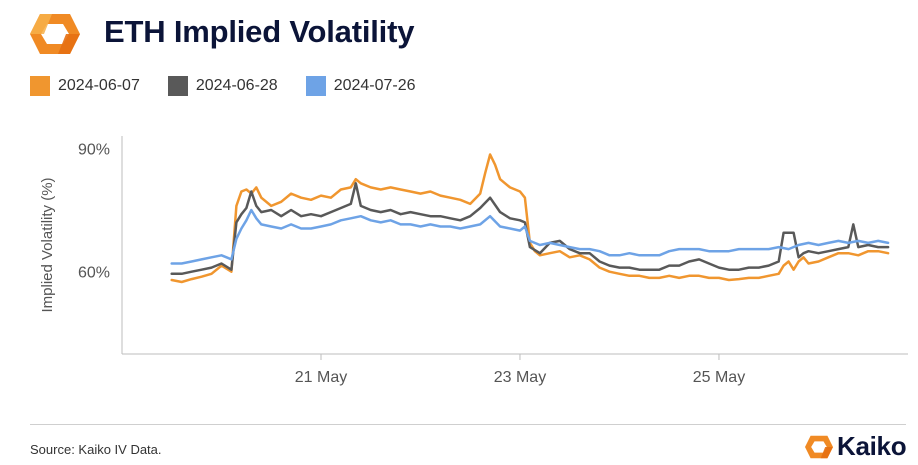 Image resolution: width=918 pixels, height=465 pixels. I want to click on x-ticks: 21 May 23 May 25 May, so click(520, 370).